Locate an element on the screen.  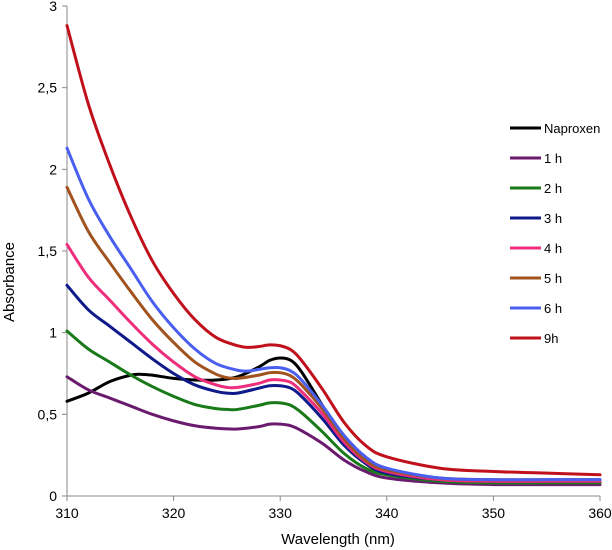
legend-label-4-h: 4 h is located at coordinates (553, 248).